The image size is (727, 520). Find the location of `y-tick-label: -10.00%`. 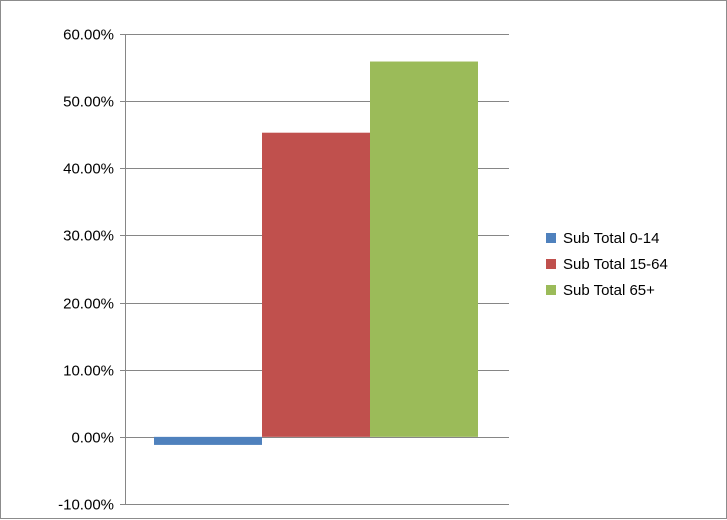

y-tick-label: -10.00% is located at coordinates (86, 505).